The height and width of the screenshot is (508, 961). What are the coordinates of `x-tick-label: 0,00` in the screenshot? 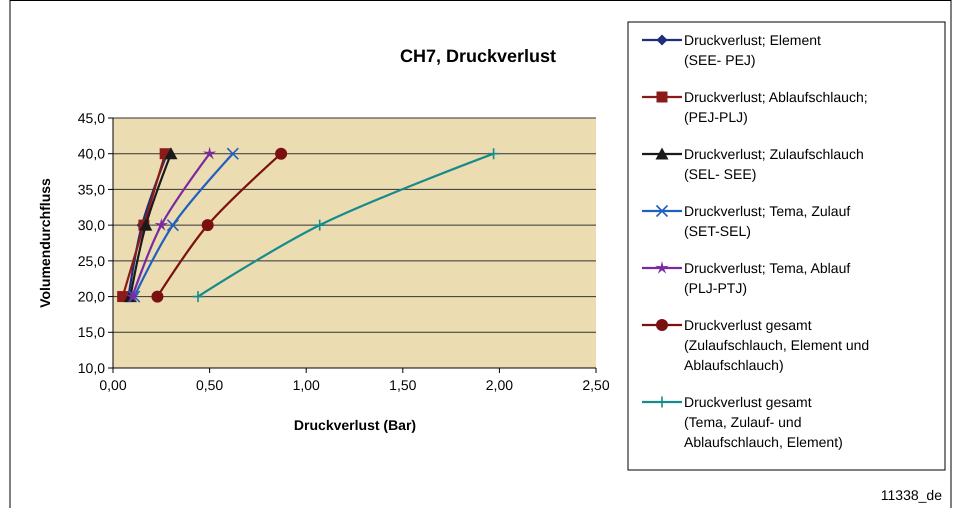 It's located at (113, 385).